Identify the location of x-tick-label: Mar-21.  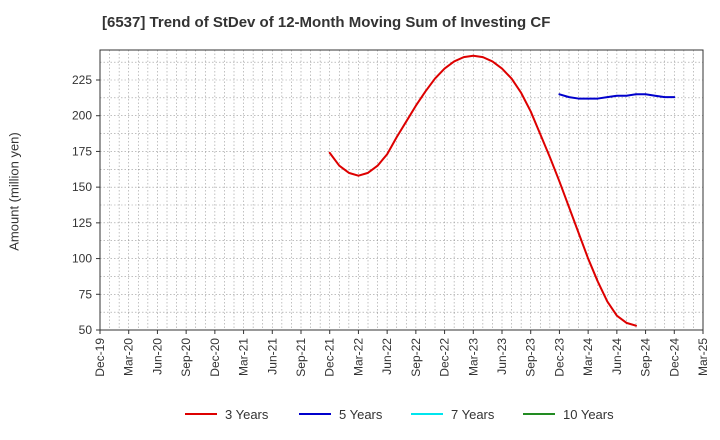
(244, 357).